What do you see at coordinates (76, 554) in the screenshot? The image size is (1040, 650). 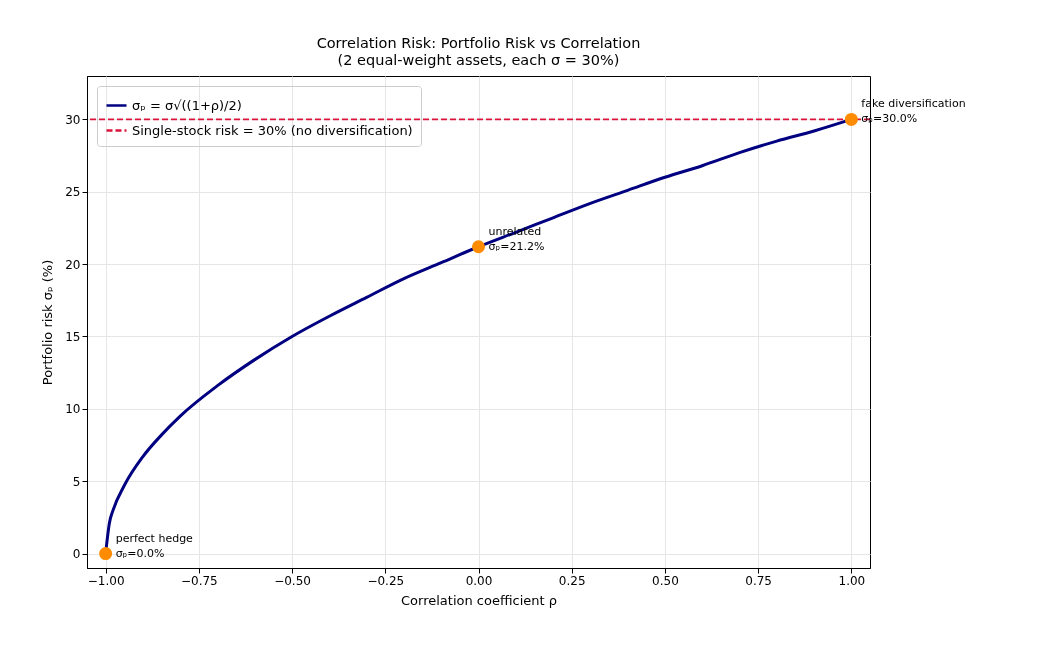 I see `y-tick-label: 0` at bounding box center [76, 554].